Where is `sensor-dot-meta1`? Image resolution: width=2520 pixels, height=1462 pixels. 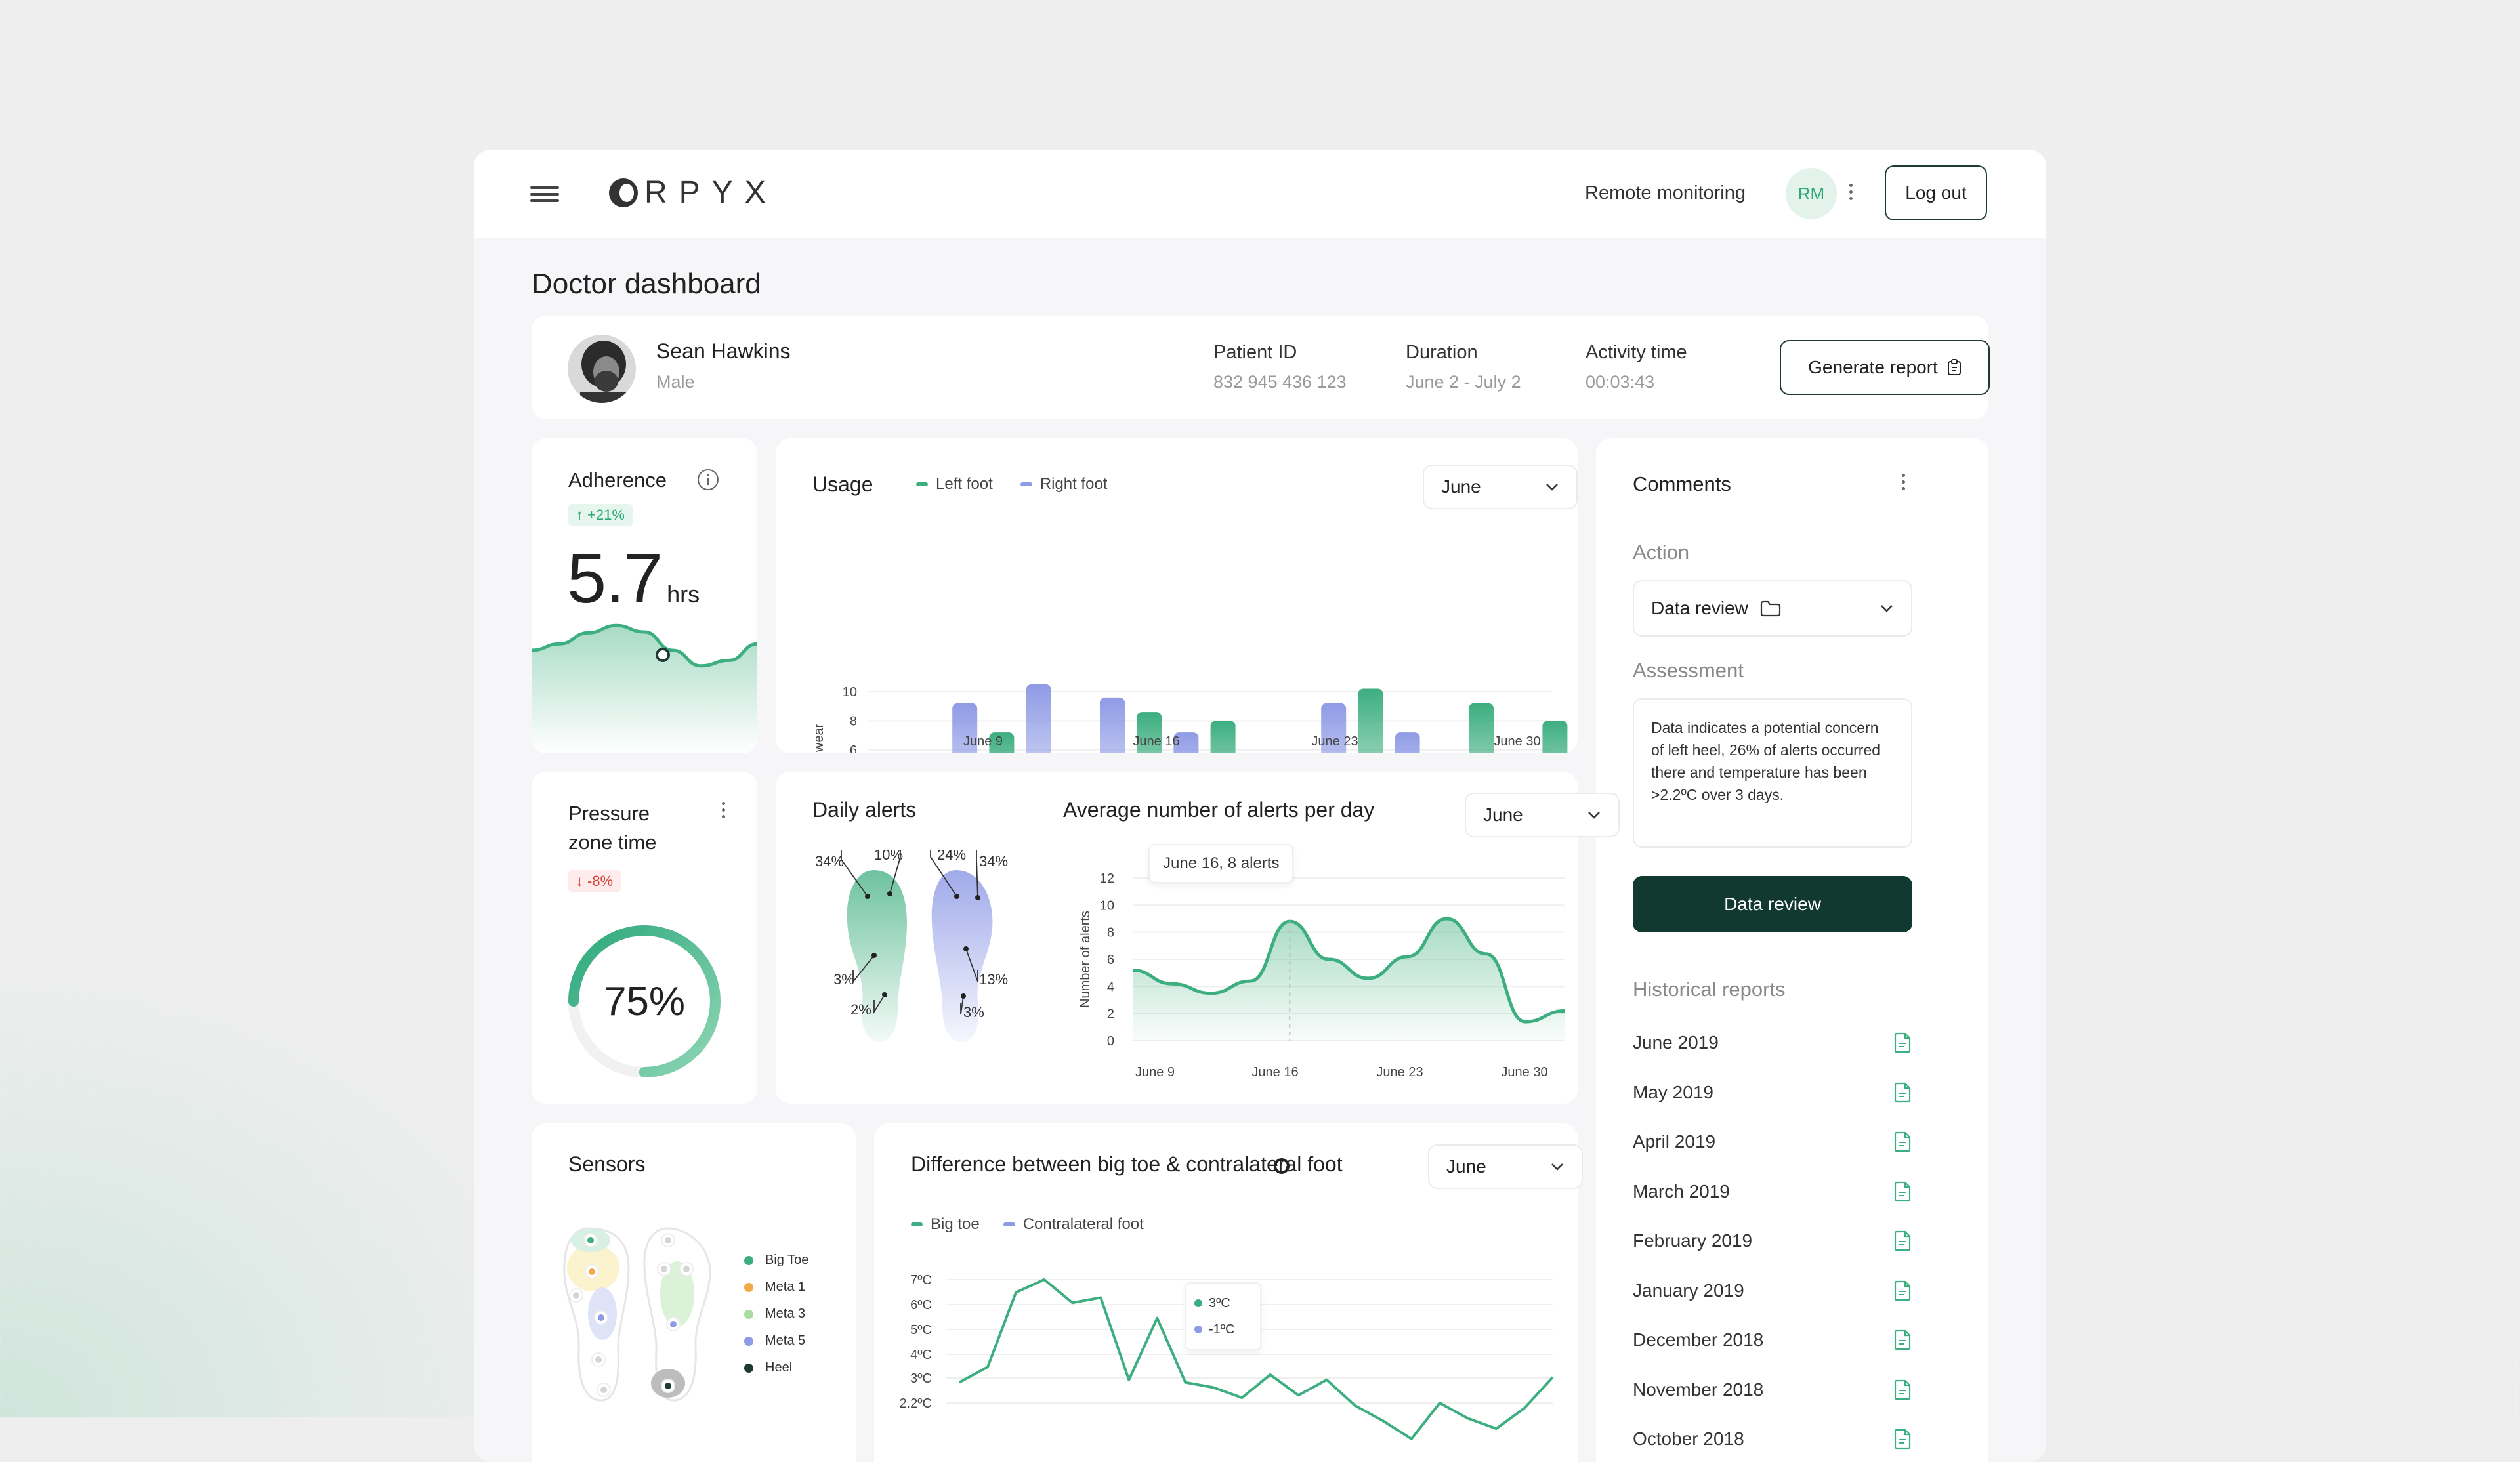 sensor-dot-meta1 is located at coordinates (592, 1271).